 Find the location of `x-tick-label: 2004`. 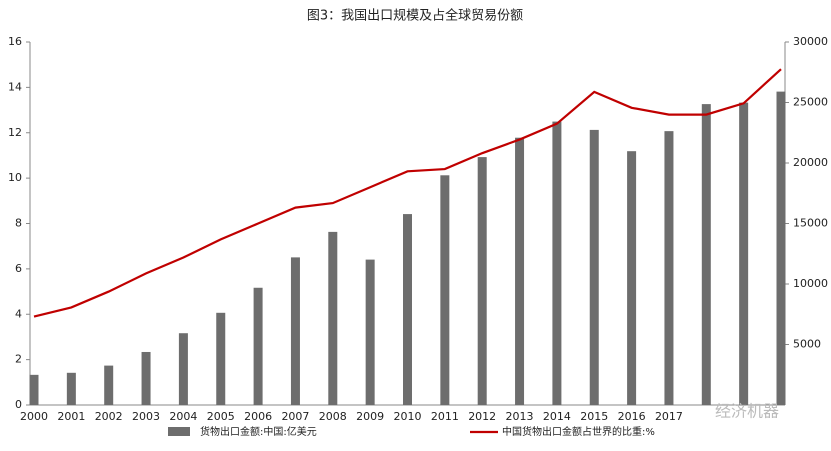

x-tick-label: 2004 is located at coordinates (183, 416).